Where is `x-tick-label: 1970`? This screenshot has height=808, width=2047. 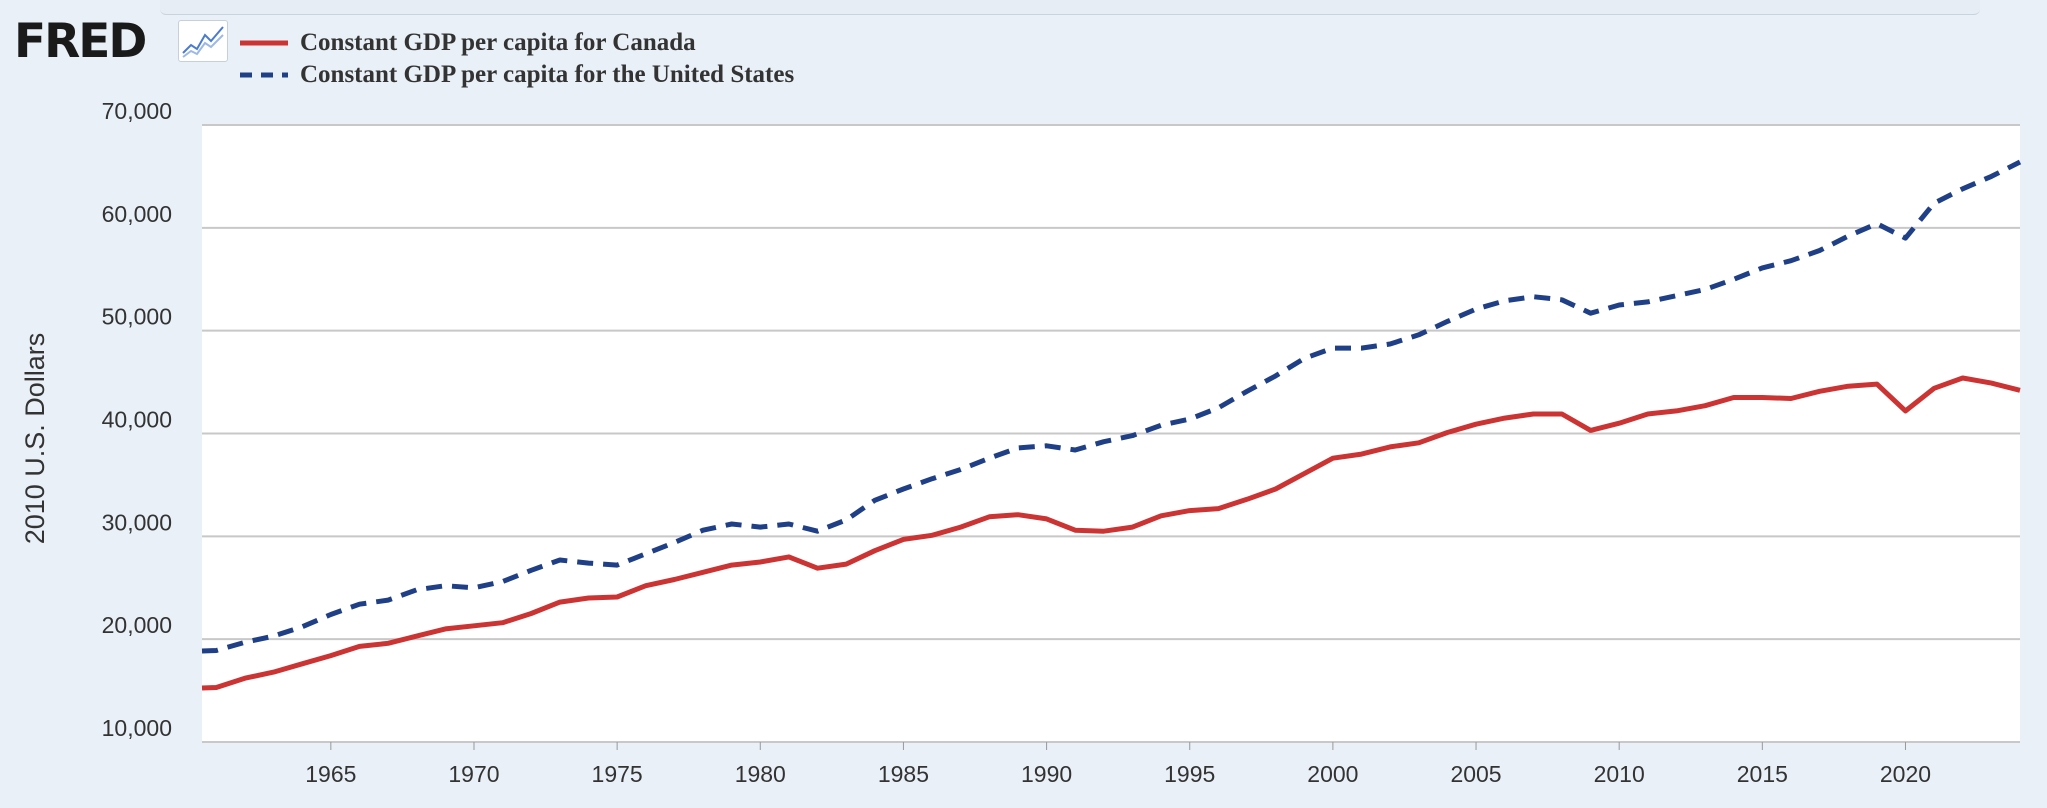
x-tick-label: 1970 is located at coordinates (473, 774).